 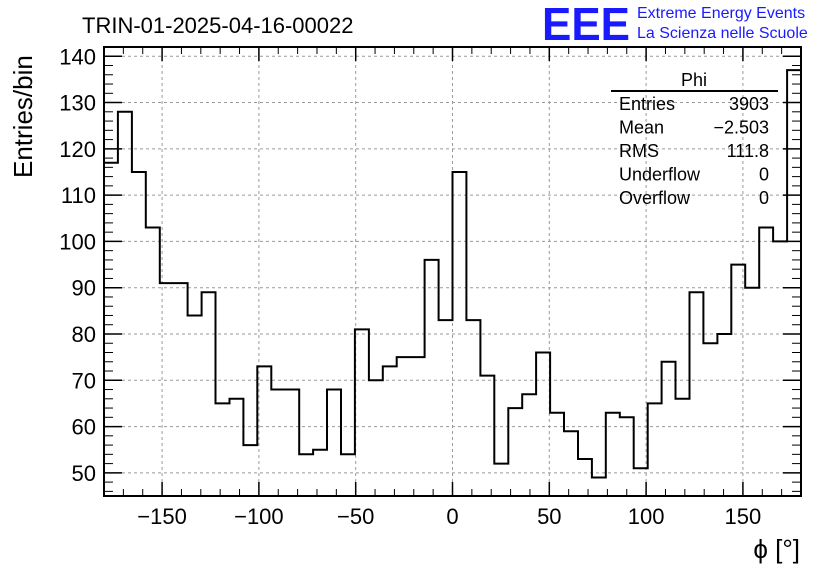 What do you see at coordinates (77, 149) in the screenshot?
I see `y-tick-label: 120` at bounding box center [77, 149].